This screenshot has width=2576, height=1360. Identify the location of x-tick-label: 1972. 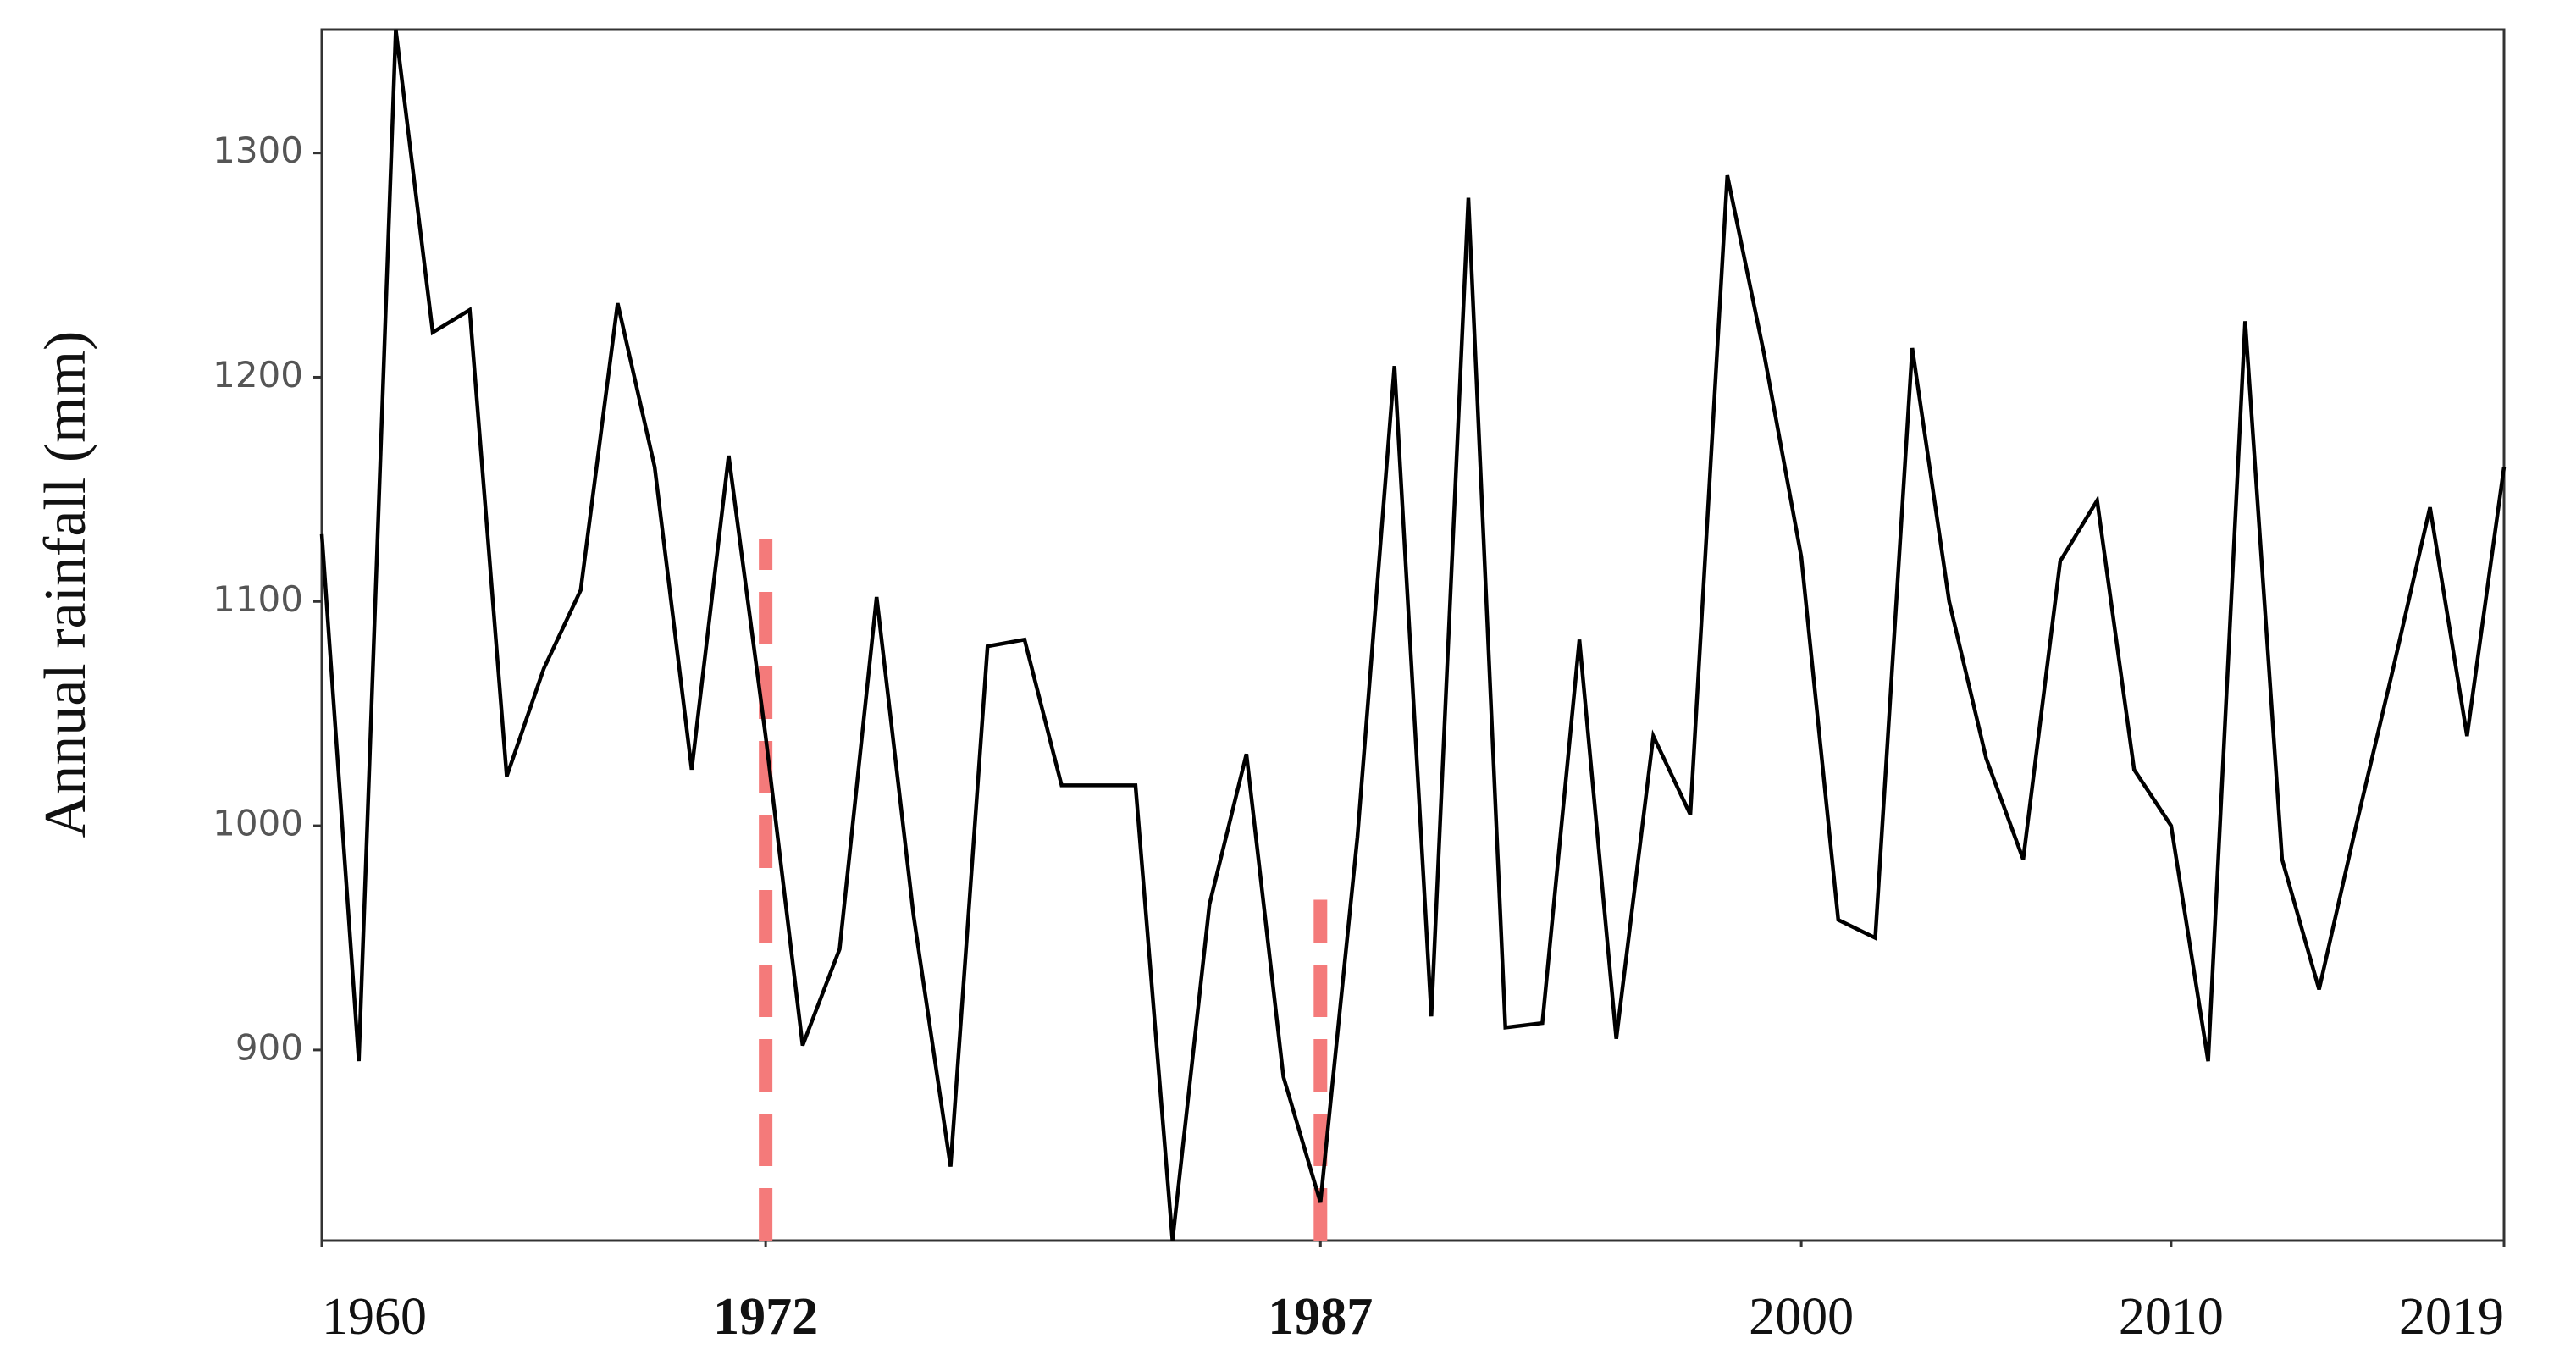
(765, 1317).